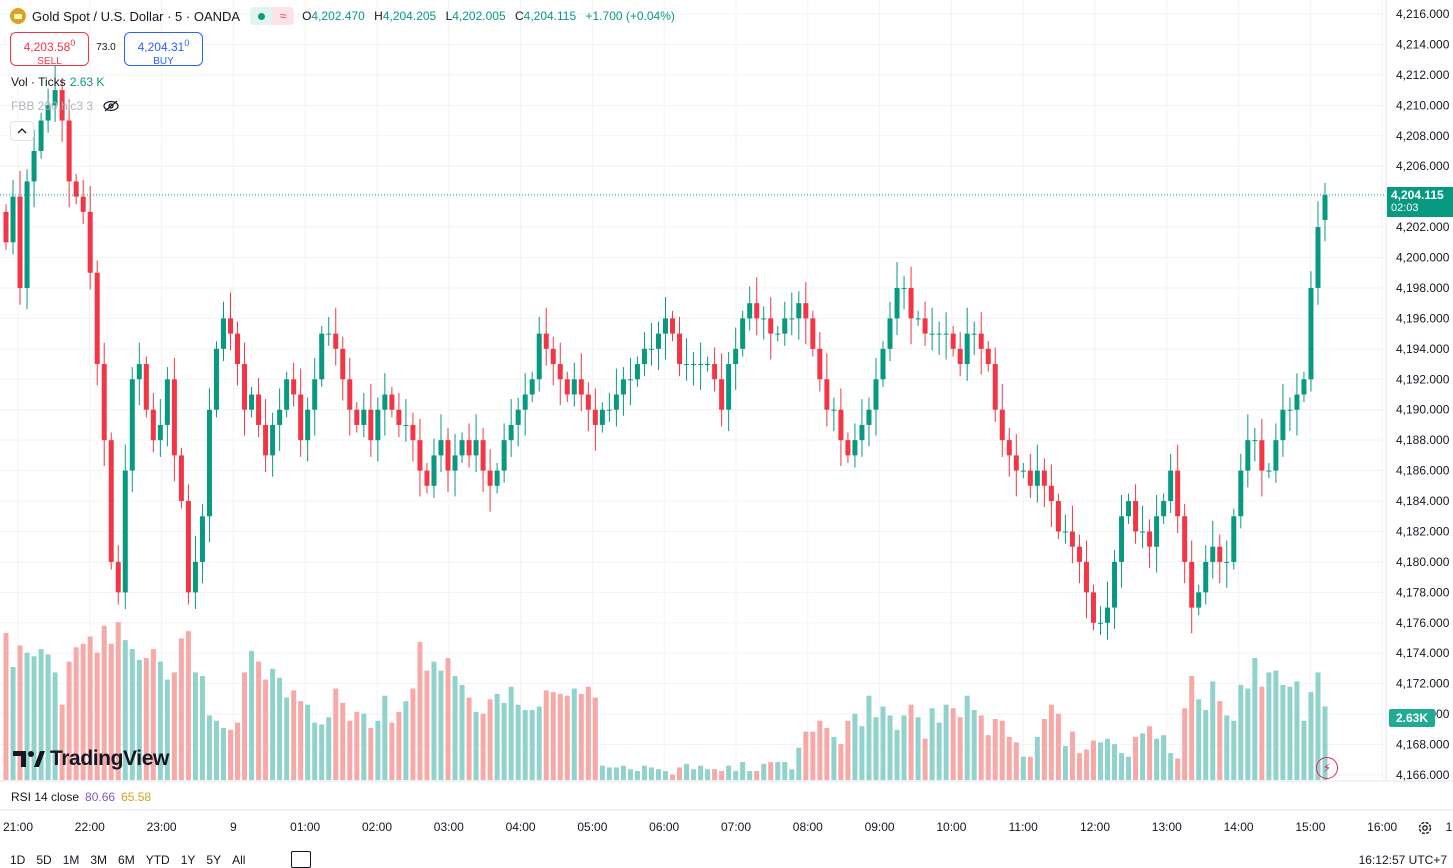 This screenshot has width=1453, height=868. I want to click on time-label: 02:00, so click(377, 827).